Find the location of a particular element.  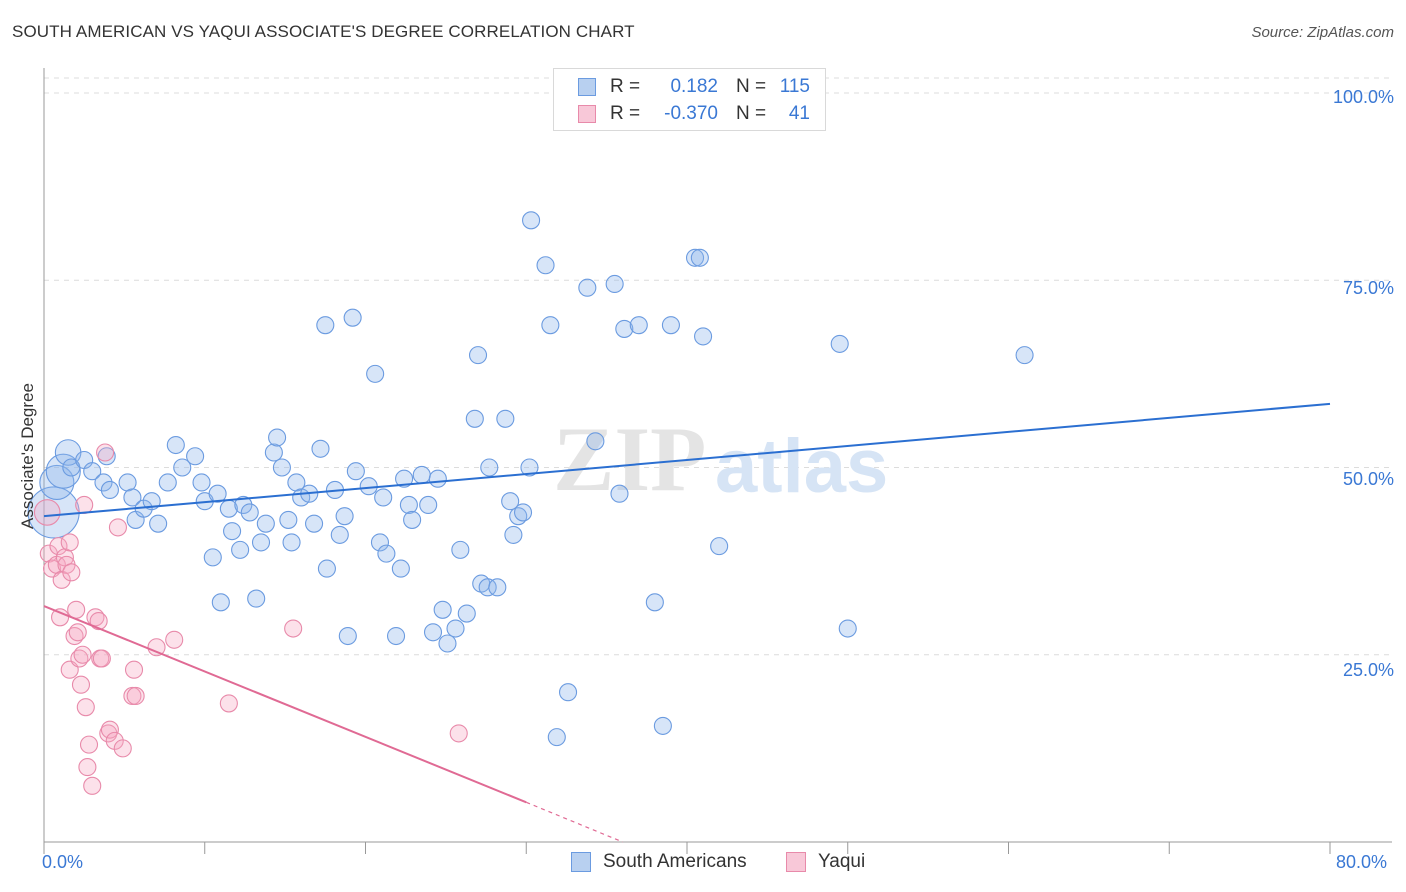

x-tick-label-min: 0.0% is located at coordinates (63, 862).